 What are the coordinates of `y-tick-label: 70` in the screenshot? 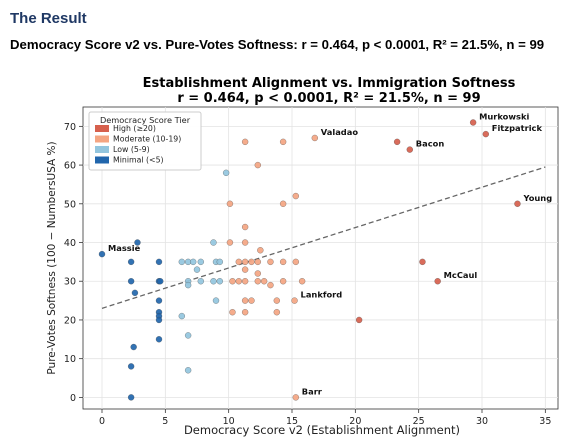 It's located at (70, 127).